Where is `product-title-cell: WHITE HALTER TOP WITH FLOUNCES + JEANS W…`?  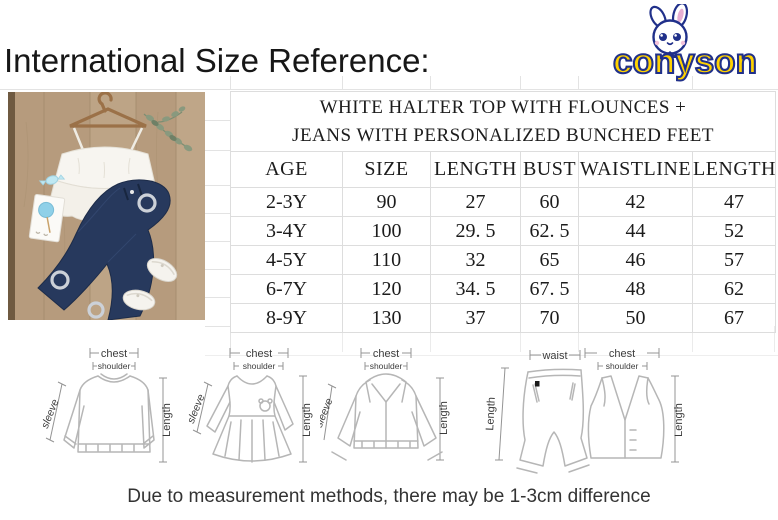 product-title-cell: WHITE HALTER TOP WITH FLOUNCES + JEANS W… is located at coordinates (503, 121).